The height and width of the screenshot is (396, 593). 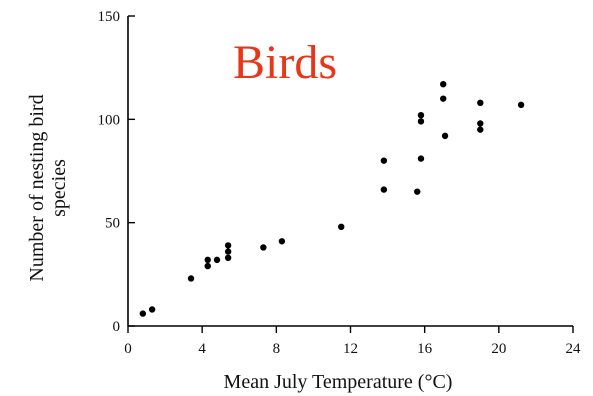 I want to click on x-axis-title: Mean July Temperature (°C), so click(x=338, y=382).